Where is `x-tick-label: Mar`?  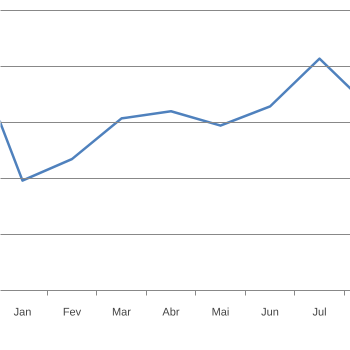
x-tick-label: Mar is located at coordinates (122, 312).